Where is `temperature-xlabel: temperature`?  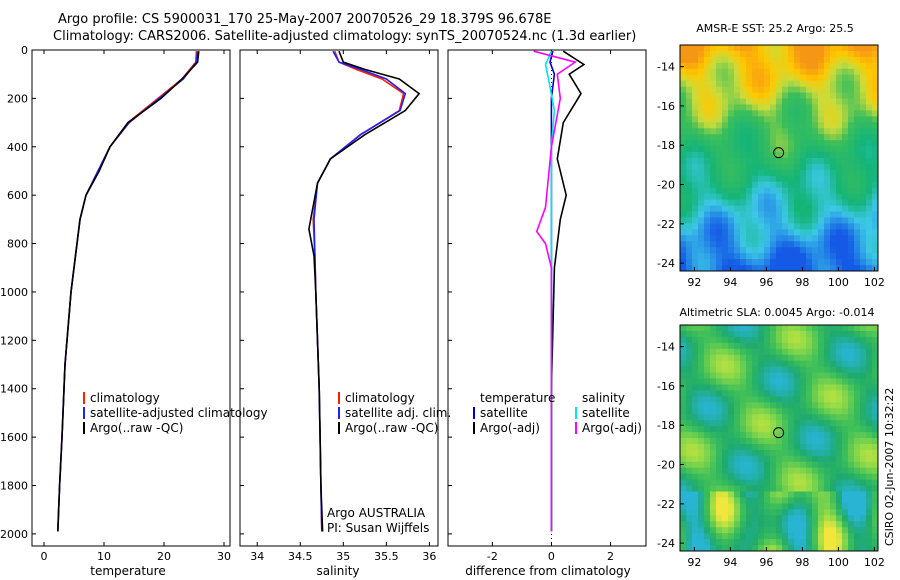 temperature-xlabel: temperature is located at coordinates (127, 571).